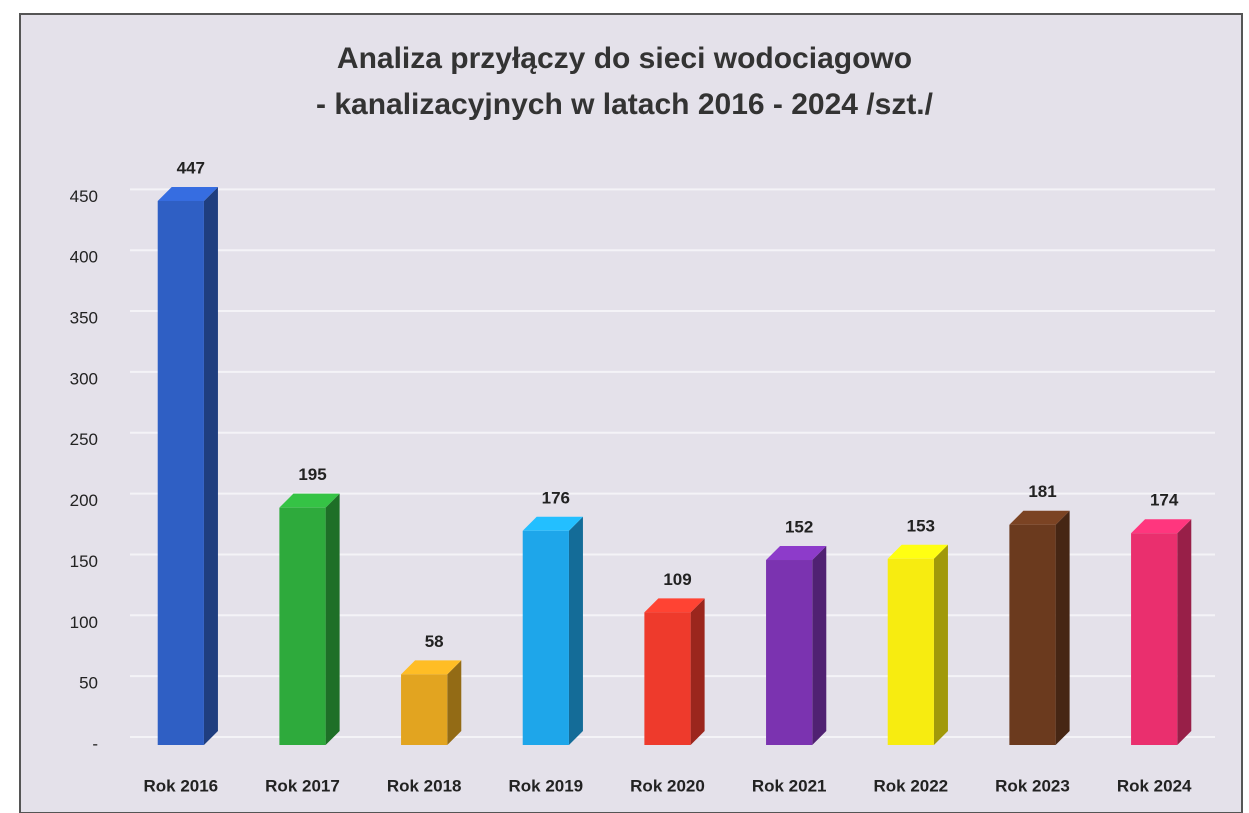 This screenshot has height=813, width=1249. What do you see at coordinates (302, 785) in the screenshot?
I see `x-tick-label: Rok 2017` at bounding box center [302, 785].